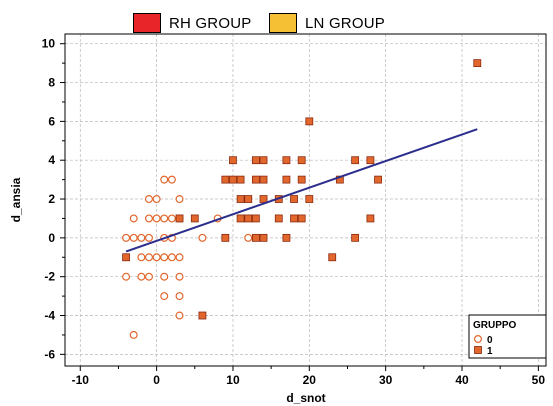 Image resolution: width=553 pixels, height=406 pixels. I want to click on y-axis-label: d_ansia, so click(16, 199).